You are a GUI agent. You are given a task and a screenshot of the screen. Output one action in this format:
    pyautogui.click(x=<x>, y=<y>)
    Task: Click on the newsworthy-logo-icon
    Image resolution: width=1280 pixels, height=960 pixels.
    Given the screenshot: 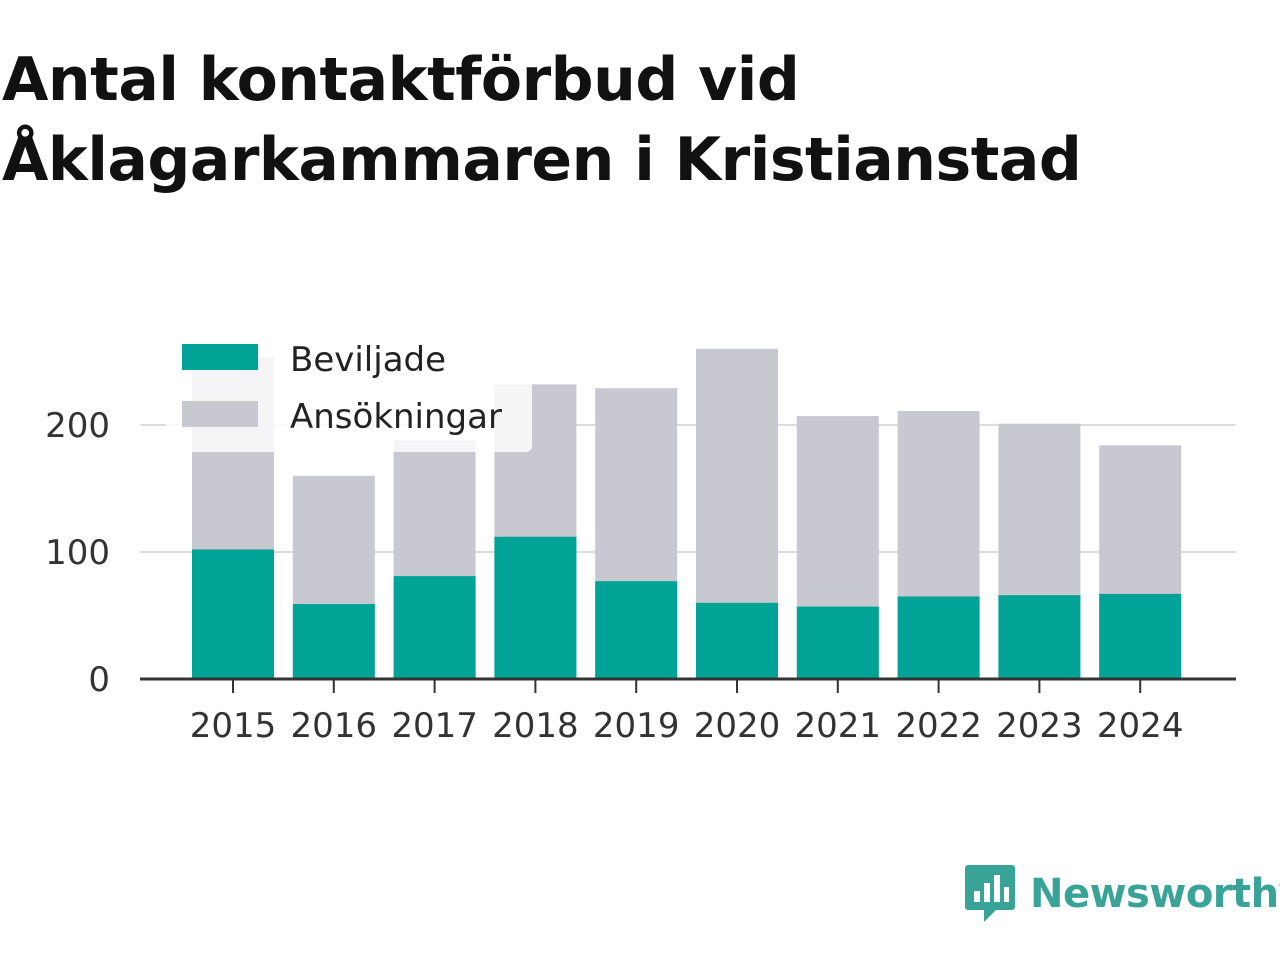 What is the action you would take?
    pyautogui.click(x=990, y=893)
    